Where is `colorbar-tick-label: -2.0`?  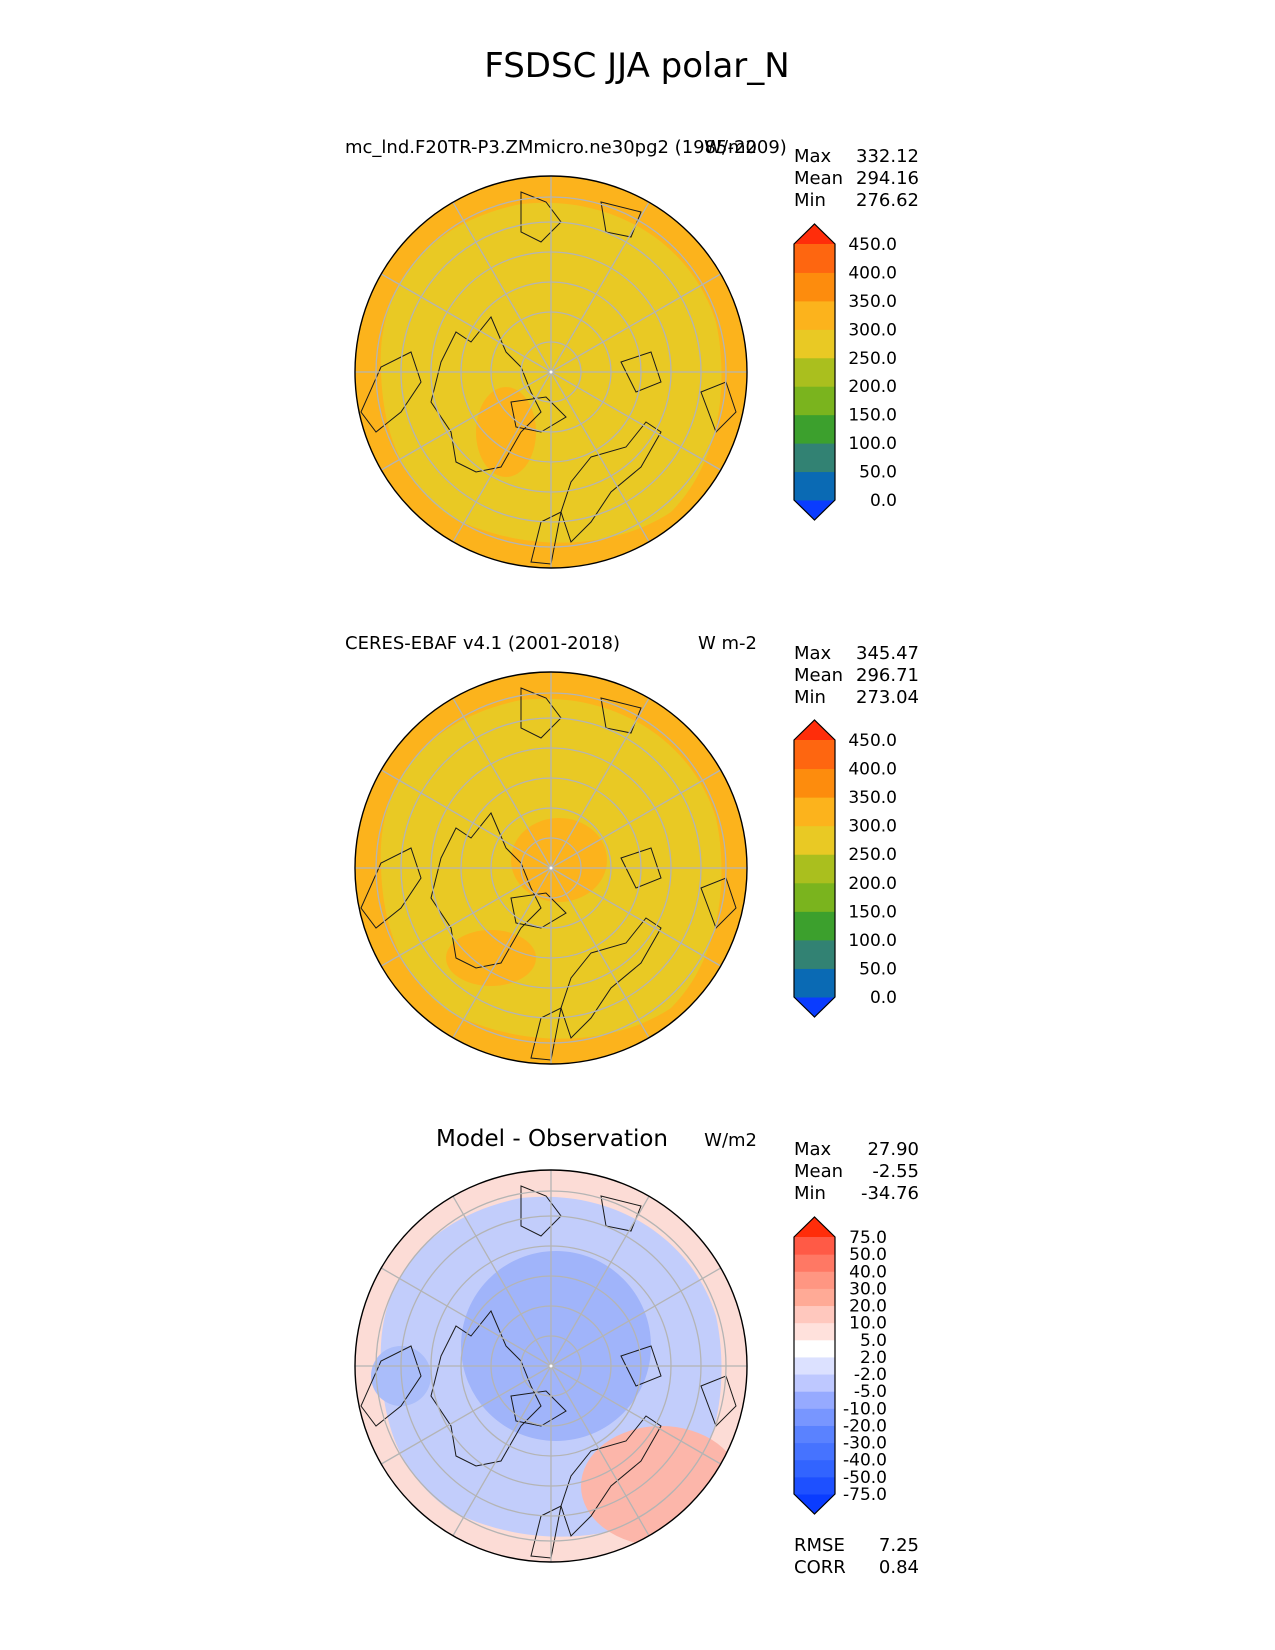
colorbar-tick-label: -2.0 is located at coordinates (870, 1375).